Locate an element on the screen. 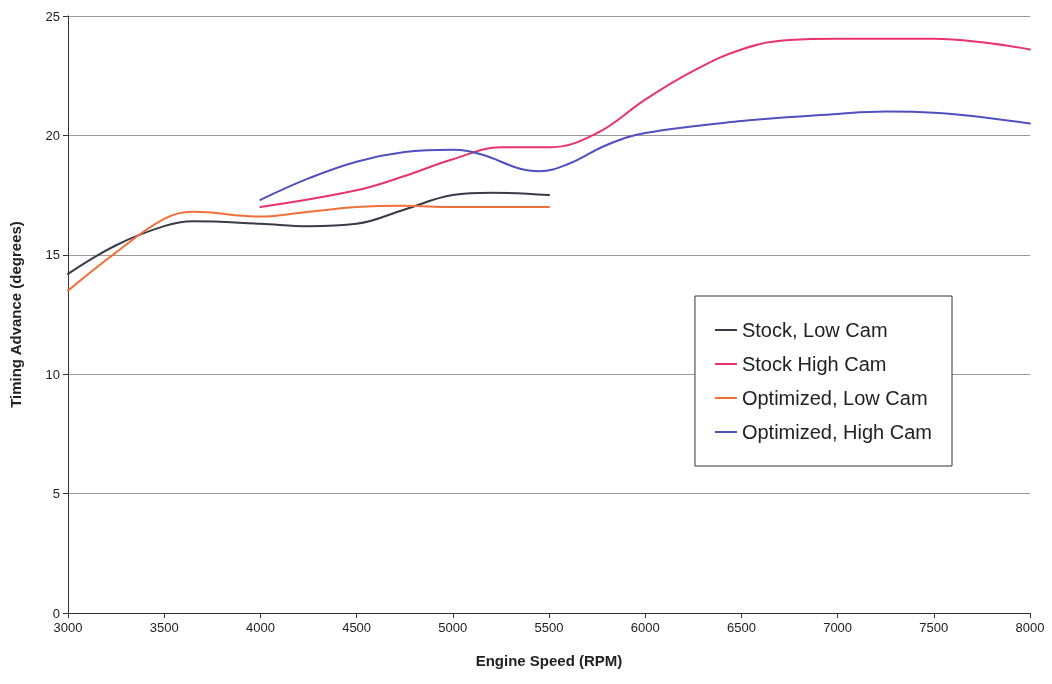 The width and height of the screenshot is (1052, 684). y-tick-label: 0 is located at coordinates (56, 613).